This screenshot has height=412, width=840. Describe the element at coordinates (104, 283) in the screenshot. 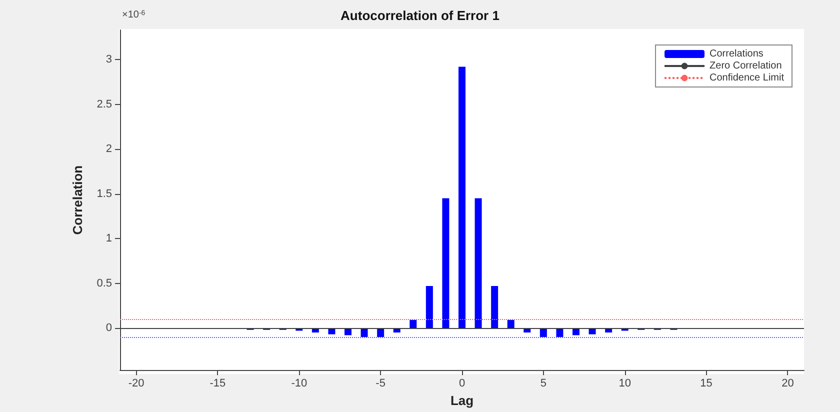

I see `y-tick-label: 0.5` at that location.